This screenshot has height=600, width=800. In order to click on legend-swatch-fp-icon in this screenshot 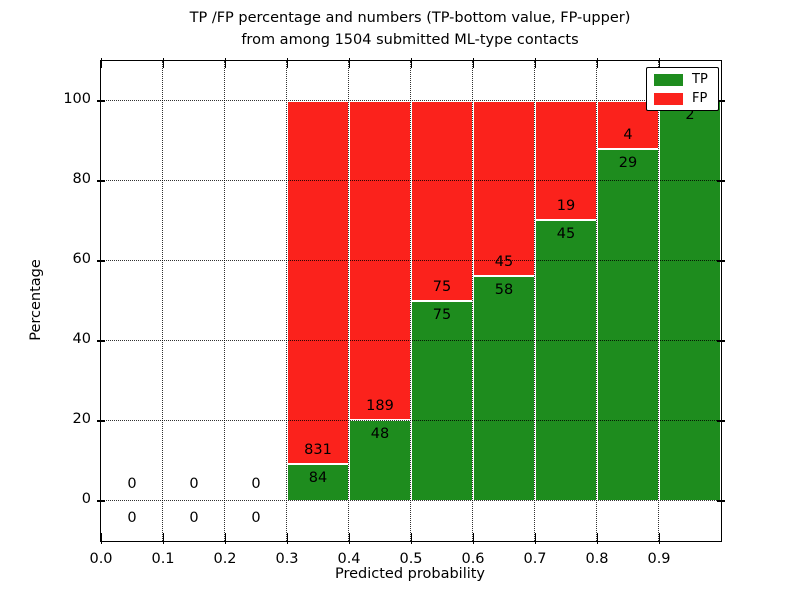, I will do `click(668, 98)`.